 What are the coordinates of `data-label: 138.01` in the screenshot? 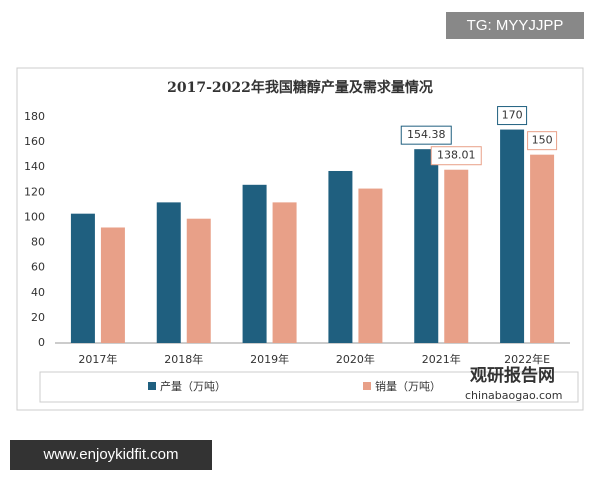 It's located at (456, 155).